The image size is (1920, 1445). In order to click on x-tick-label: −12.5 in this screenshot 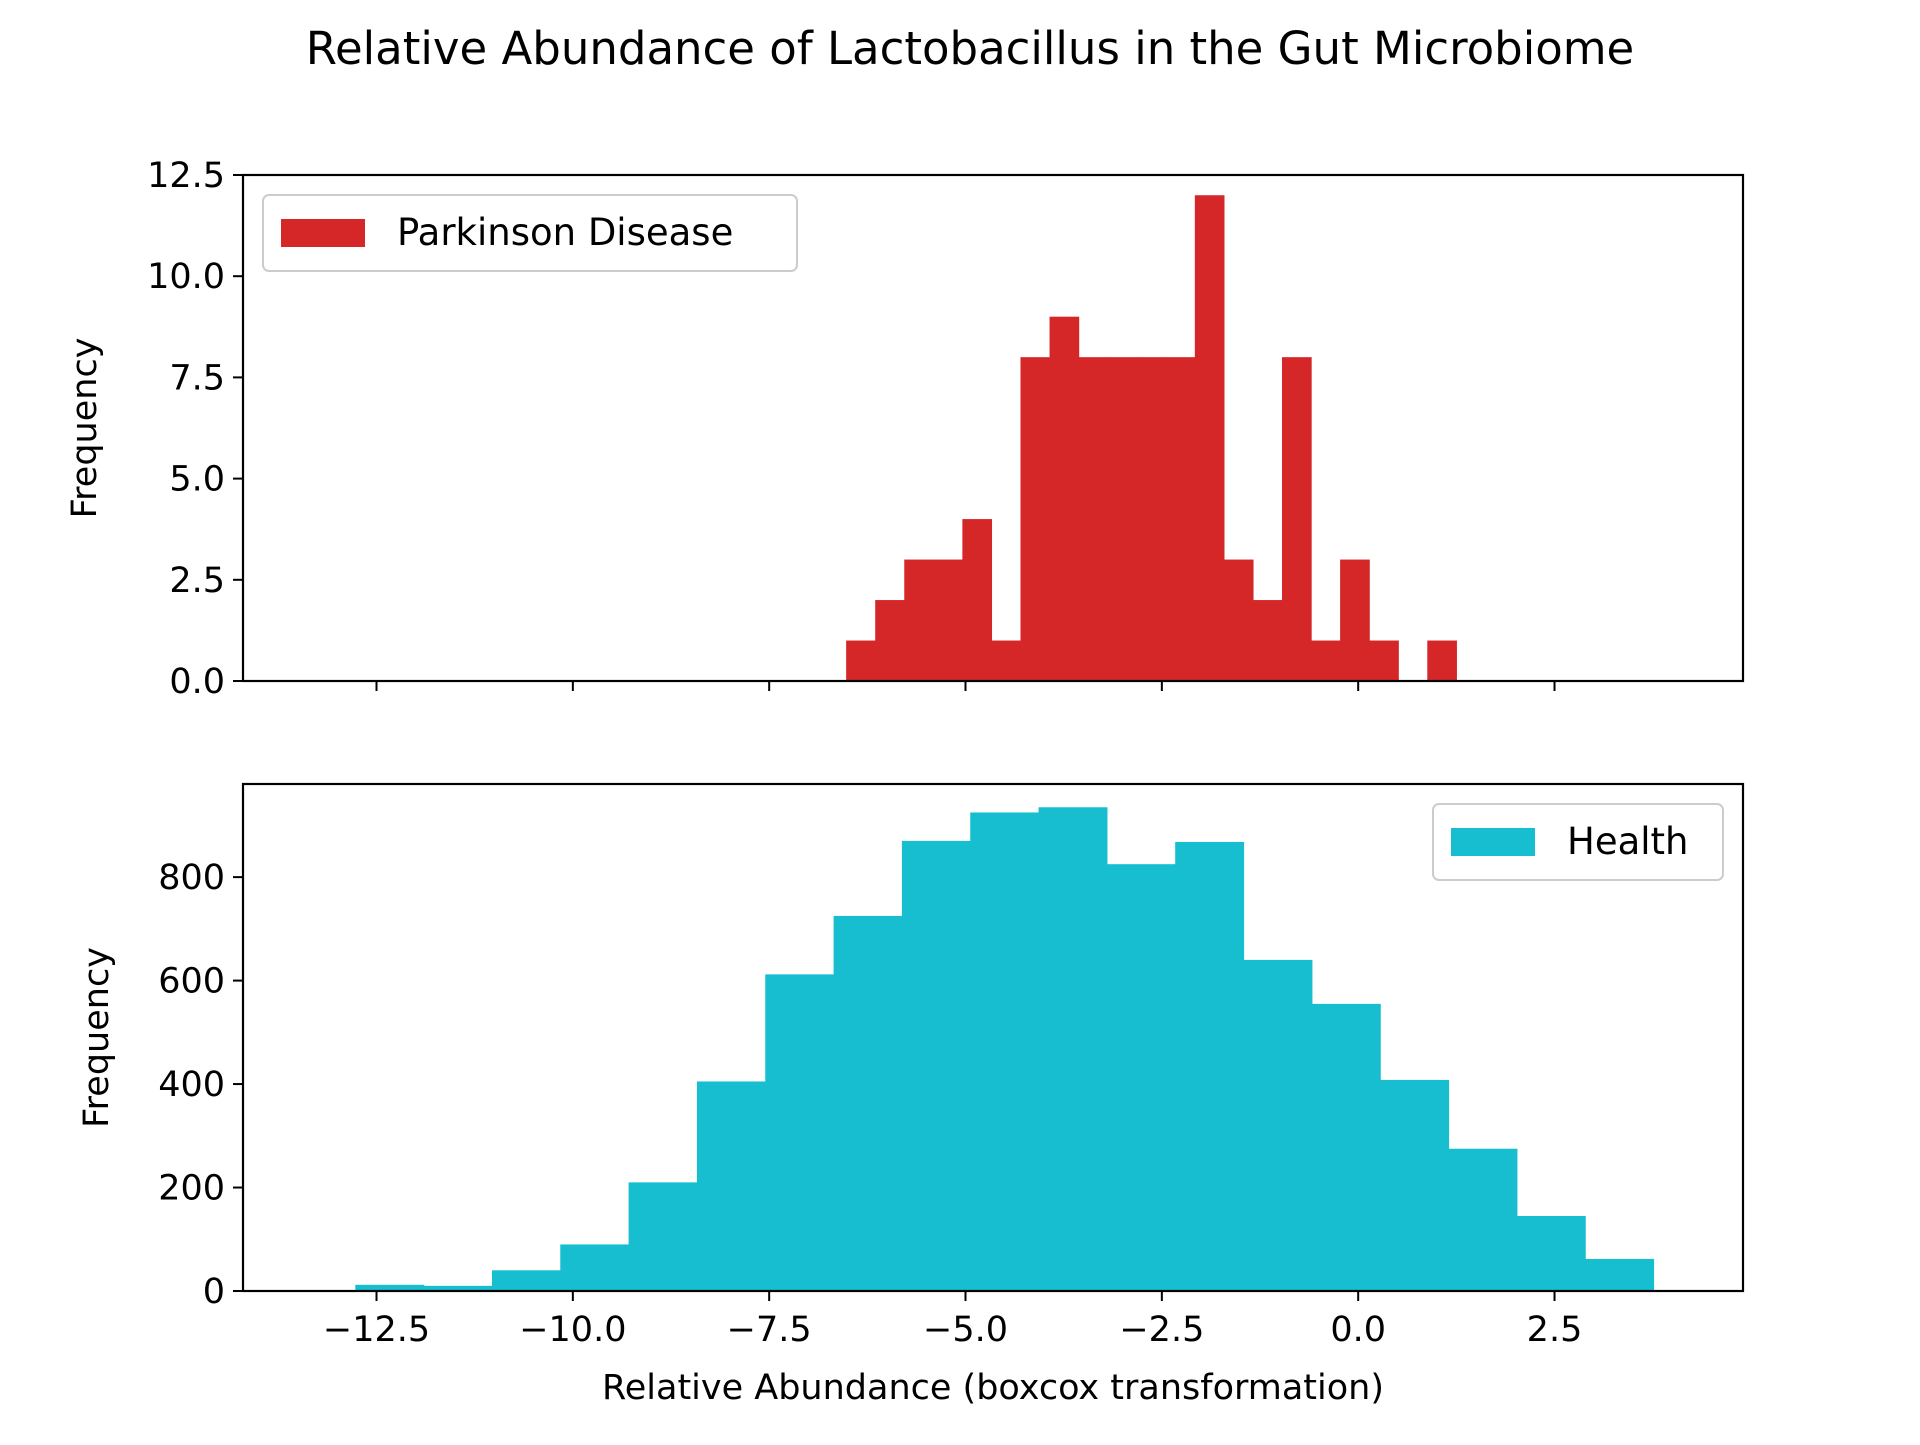, I will do `click(376, 1330)`.